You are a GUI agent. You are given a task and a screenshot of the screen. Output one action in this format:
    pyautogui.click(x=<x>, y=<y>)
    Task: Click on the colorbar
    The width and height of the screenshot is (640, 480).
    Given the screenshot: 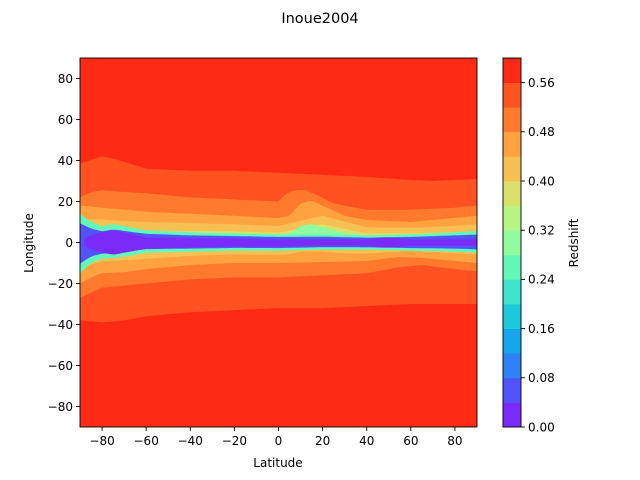 What is the action you would take?
    pyautogui.click(x=512, y=243)
    